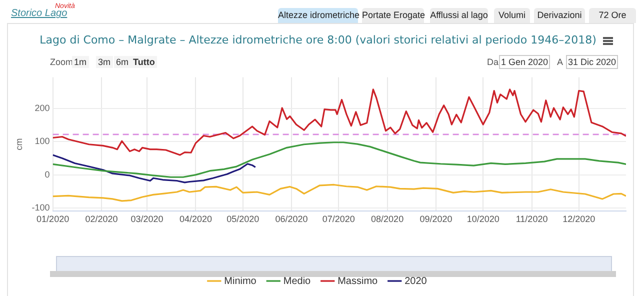 The height and width of the screenshot is (296, 638). Describe the element at coordinates (297, 281) in the screenshot. I see `legend-label: Medio` at that location.